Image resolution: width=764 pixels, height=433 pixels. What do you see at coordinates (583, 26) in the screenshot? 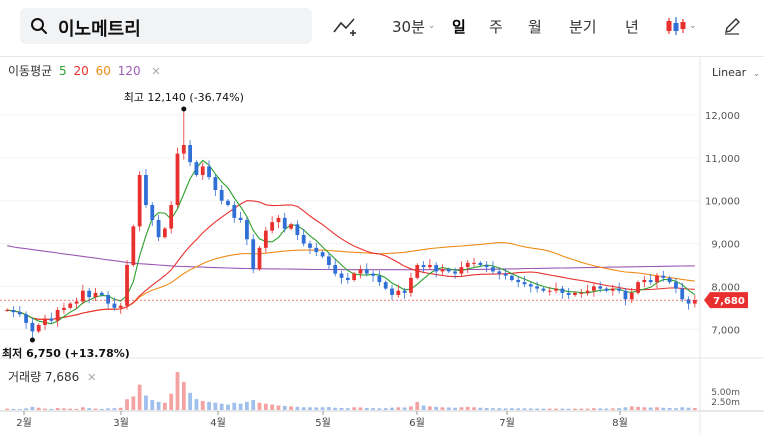
I see `period-tab-quarter: 분기` at bounding box center [583, 26].